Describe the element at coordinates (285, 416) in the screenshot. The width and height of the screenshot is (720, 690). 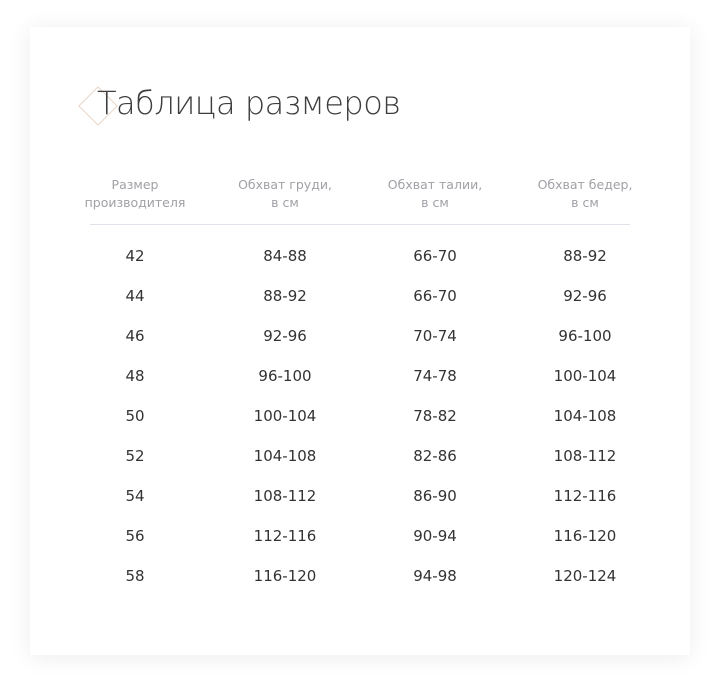
I see `cell-chest: 100-104` at that location.